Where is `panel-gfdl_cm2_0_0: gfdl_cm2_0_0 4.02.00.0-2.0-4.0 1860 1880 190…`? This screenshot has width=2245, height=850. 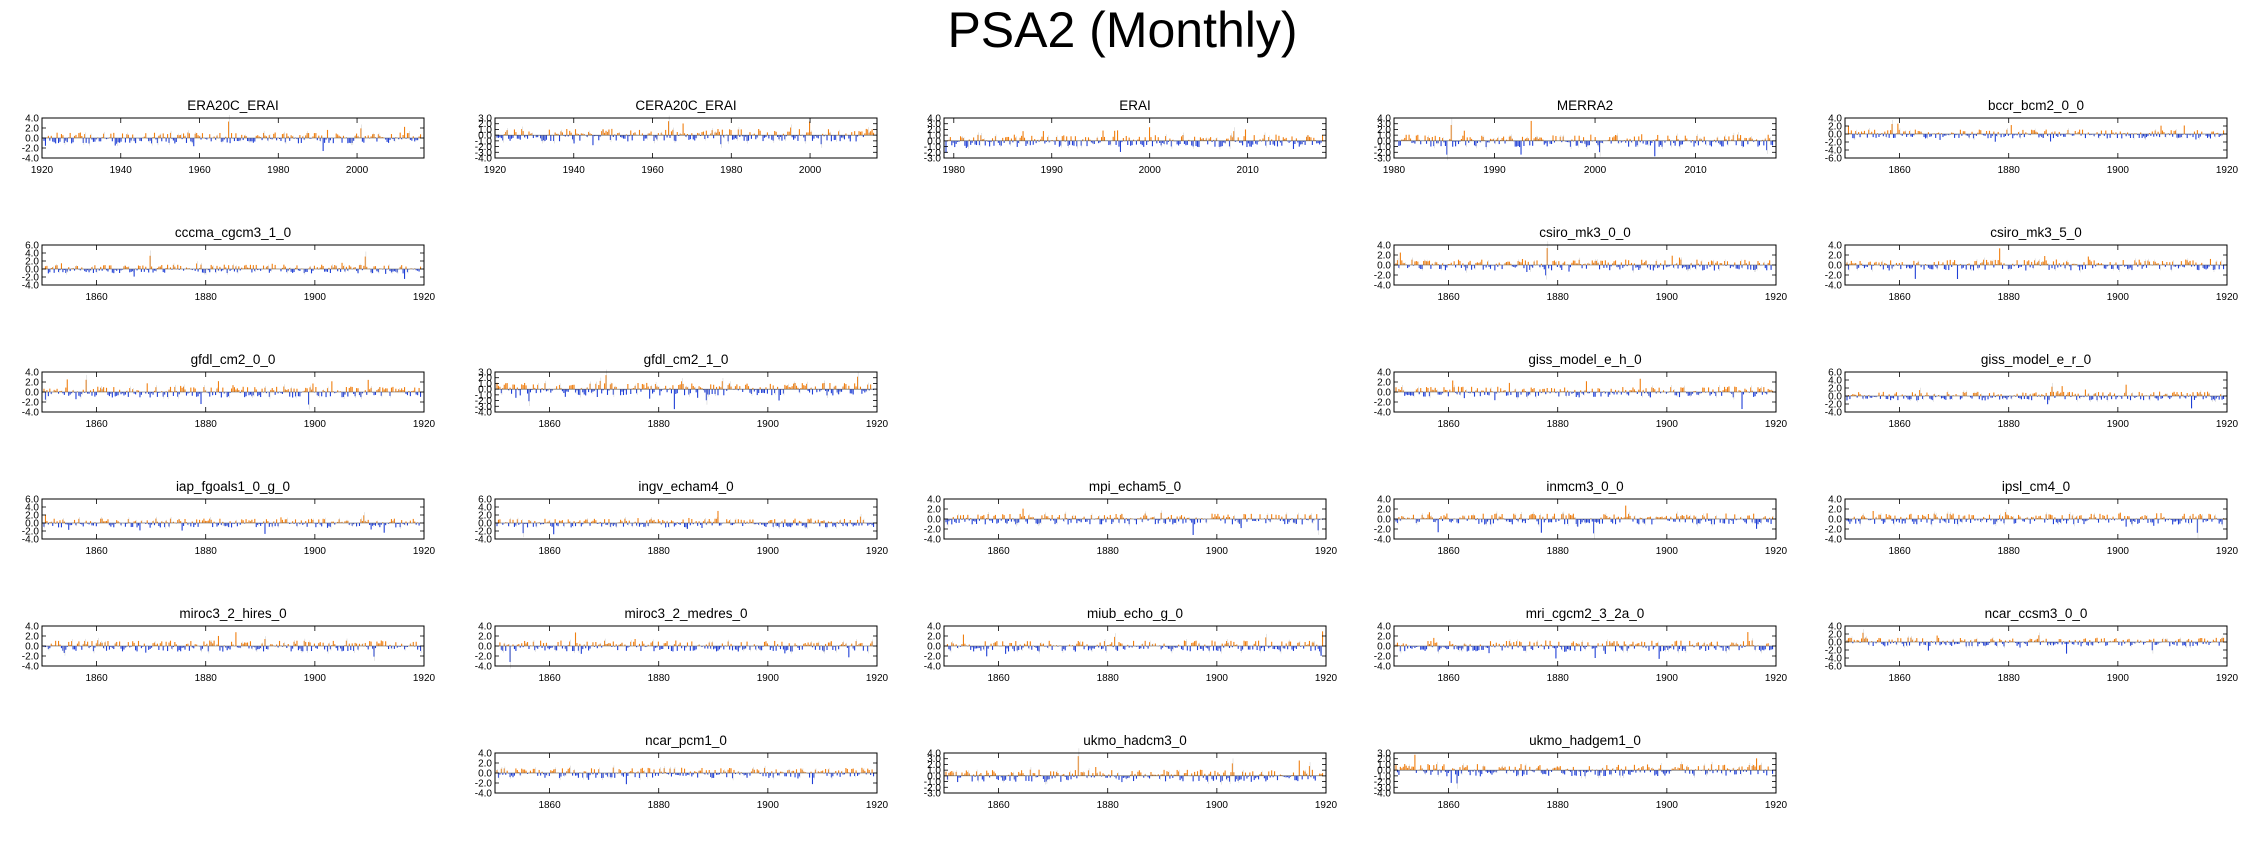
panel-gfdl_cm2_0_0: gfdl_cm2_0_0 4.02.00.0-2.0-4.0 1860 1880 190… is located at coordinates (229, 391).